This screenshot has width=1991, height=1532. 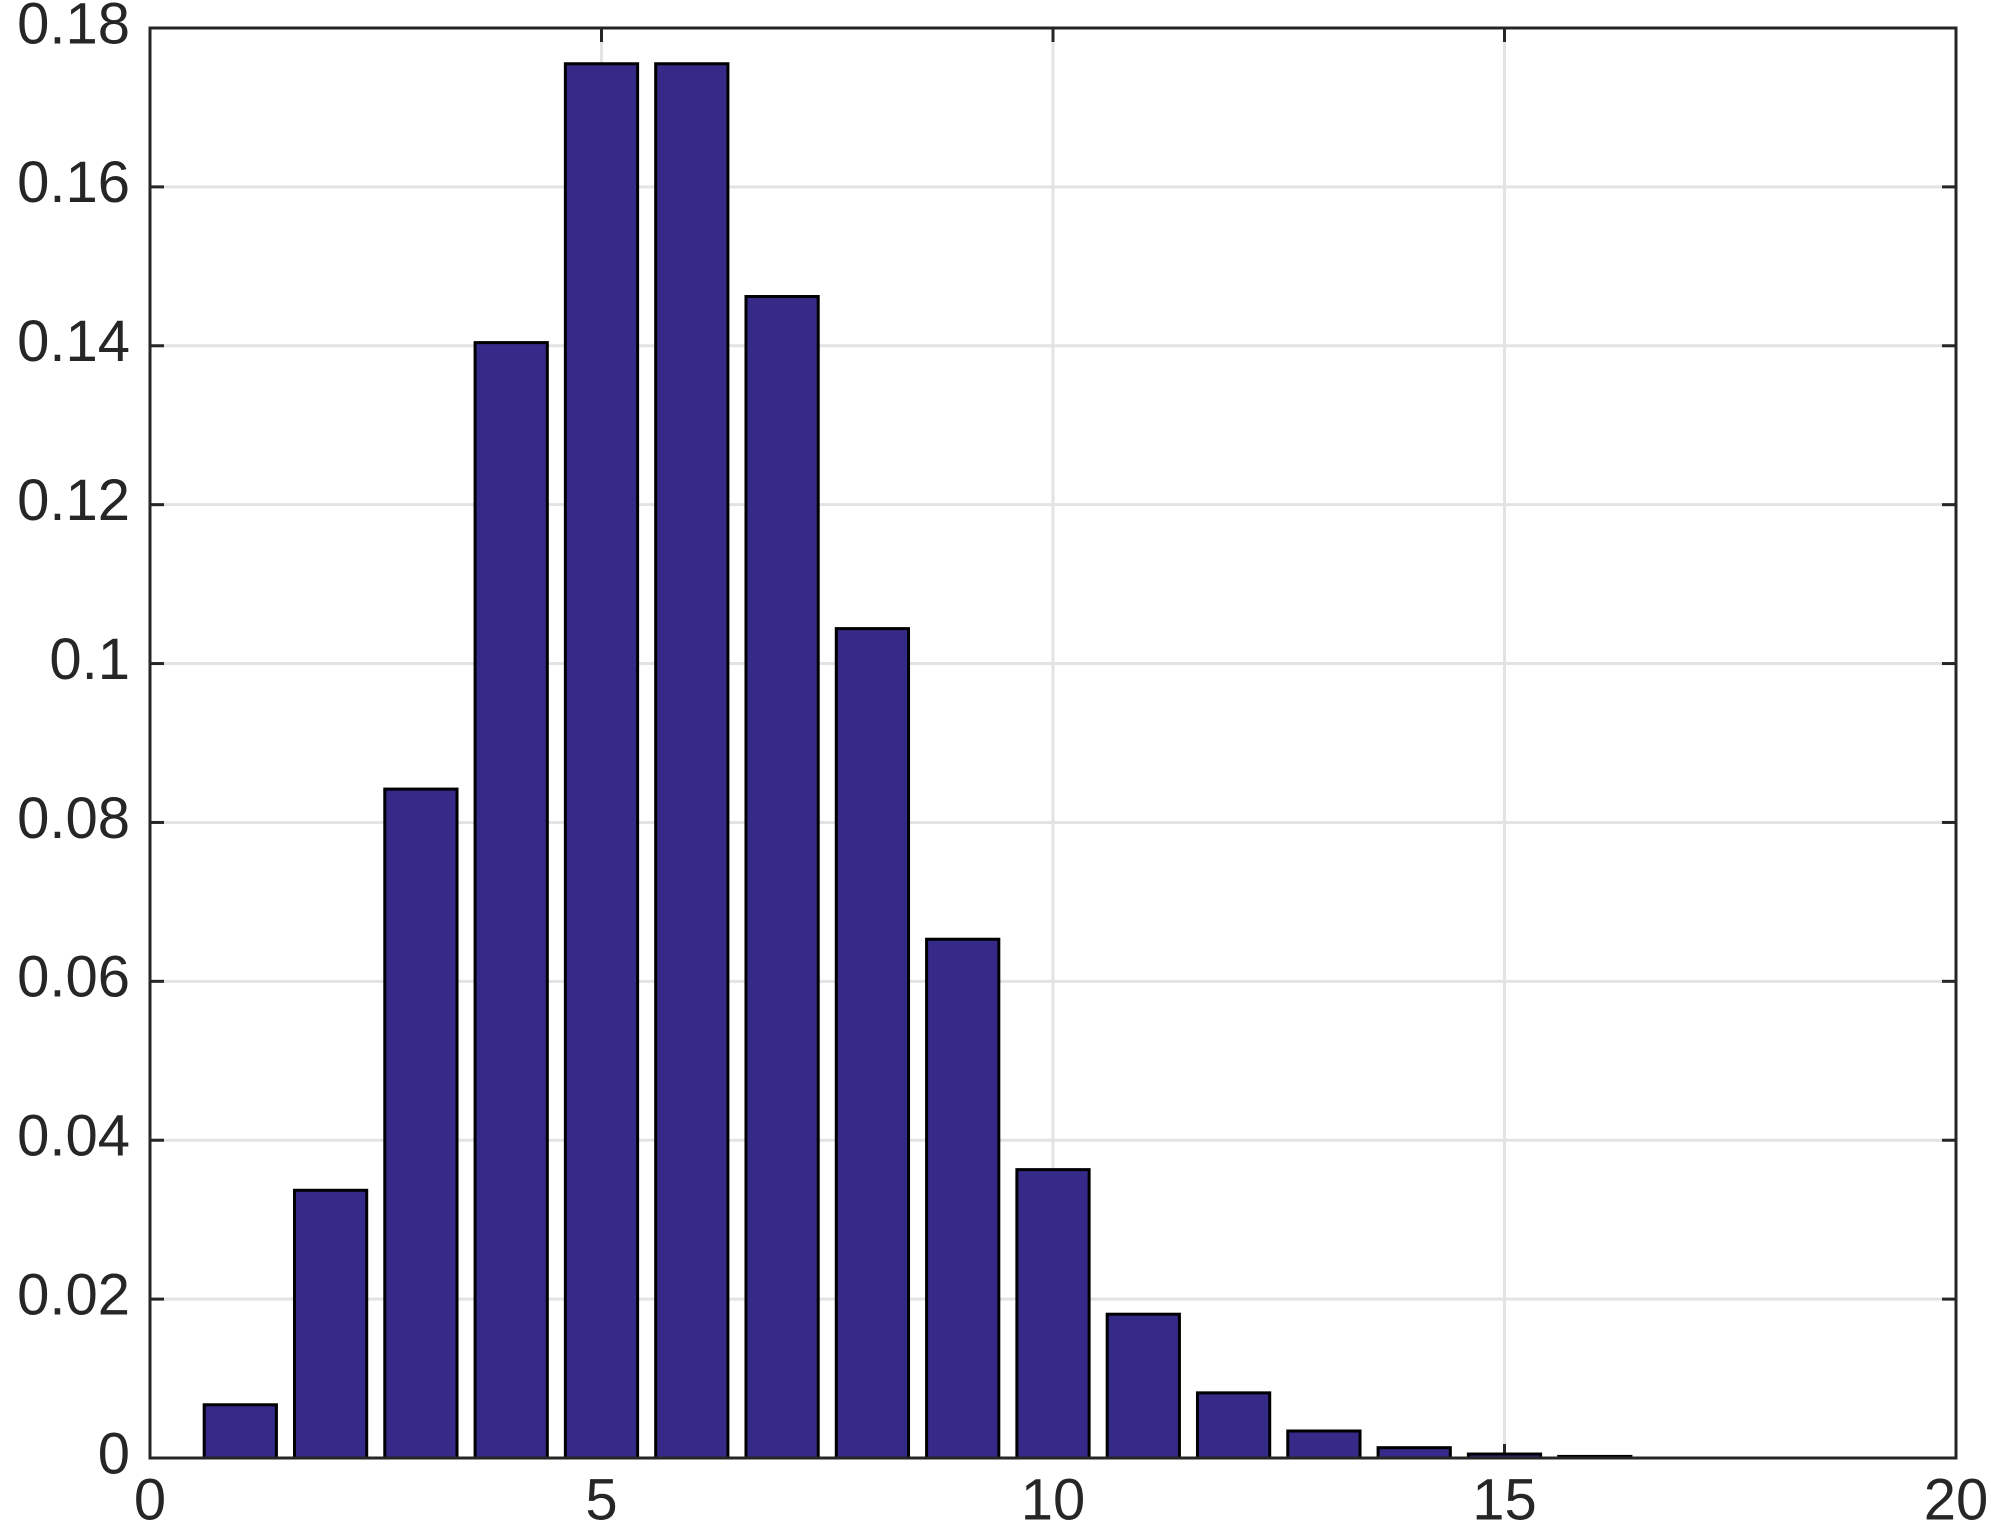 What do you see at coordinates (73, 500) in the screenshot?
I see `y-tick-label: 0.12` at bounding box center [73, 500].